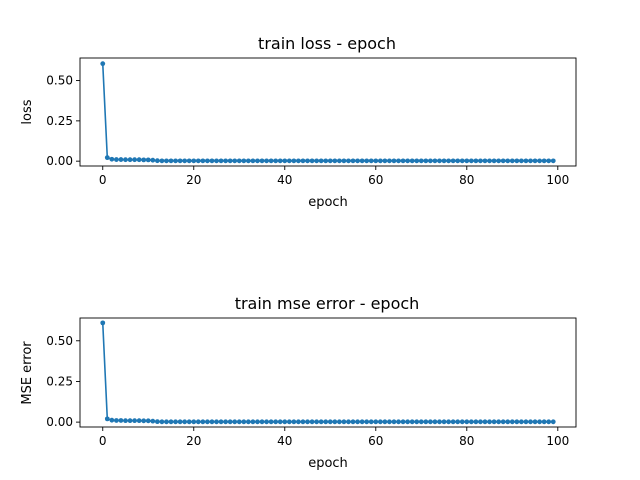 The width and height of the screenshot is (640, 480). I want to click on loss-chart-xtick-label: 20, so click(193, 180).